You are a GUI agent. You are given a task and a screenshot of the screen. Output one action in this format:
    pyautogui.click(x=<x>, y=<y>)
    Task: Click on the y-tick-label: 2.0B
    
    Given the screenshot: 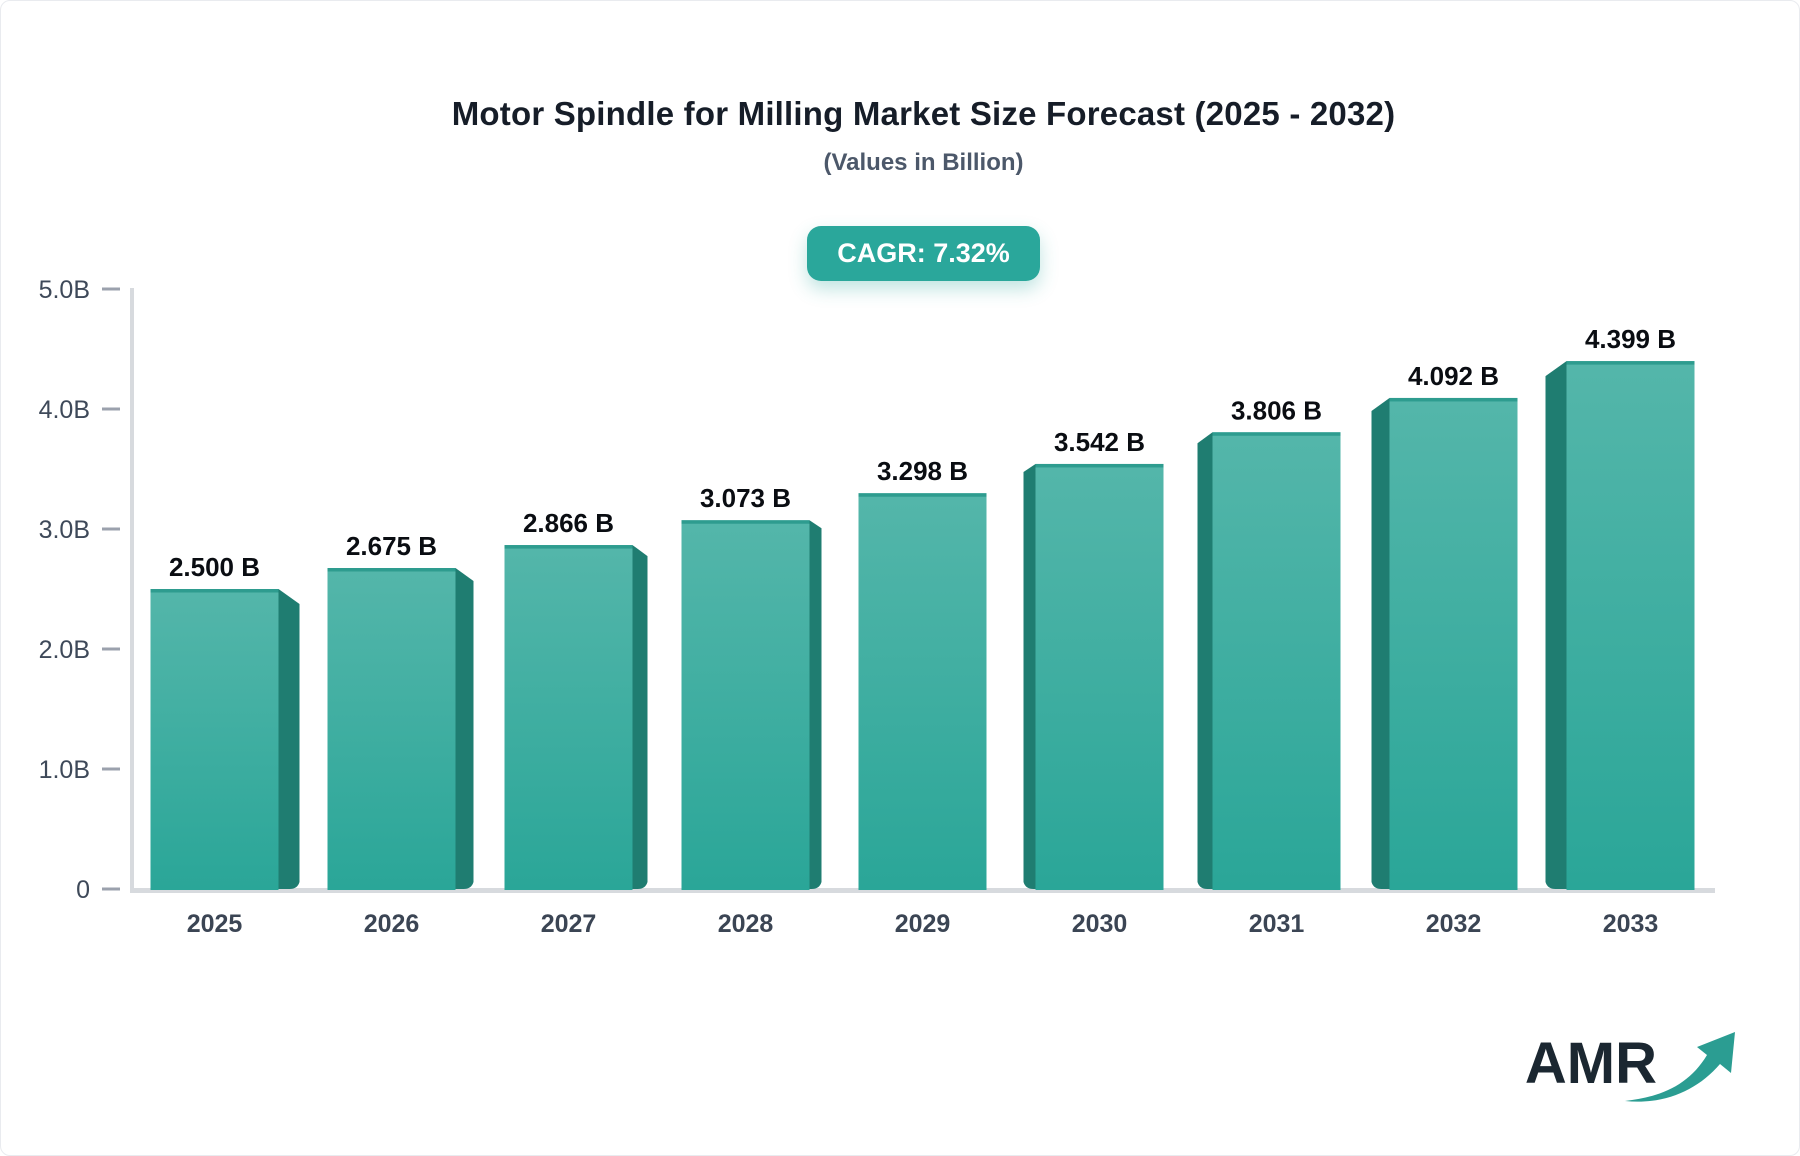 What is the action you would take?
    pyautogui.click(x=64, y=650)
    